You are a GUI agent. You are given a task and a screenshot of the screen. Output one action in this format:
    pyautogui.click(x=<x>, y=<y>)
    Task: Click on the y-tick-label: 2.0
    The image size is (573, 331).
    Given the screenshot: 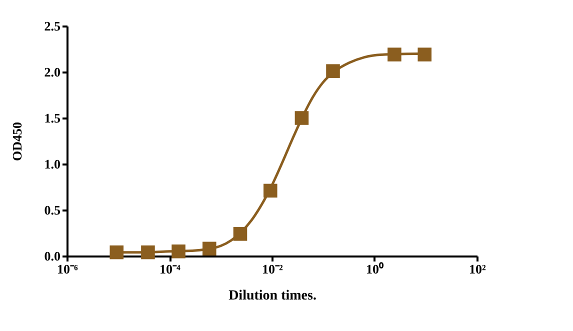 What is the action you would take?
    pyautogui.click(x=52, y=72)
    